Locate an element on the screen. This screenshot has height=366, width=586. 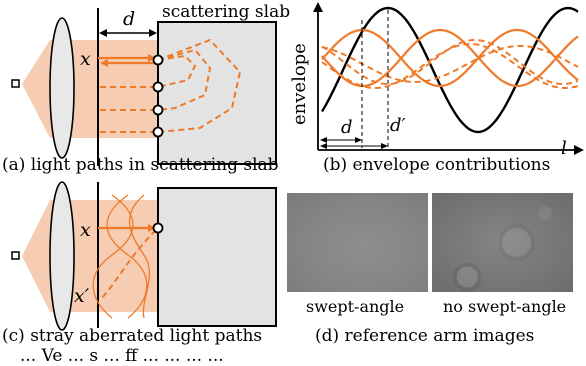
slab-label: scattering slab is located at coordinates (226, 12).